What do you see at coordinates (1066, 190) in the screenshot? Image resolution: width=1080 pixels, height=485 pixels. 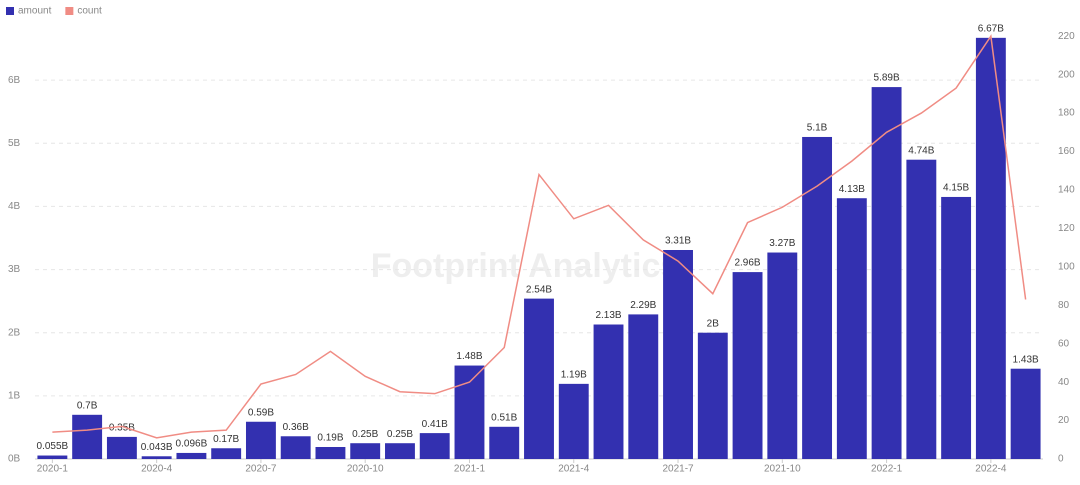 I see `y2-tick-label: 140` at bounding box center [1066, 190].